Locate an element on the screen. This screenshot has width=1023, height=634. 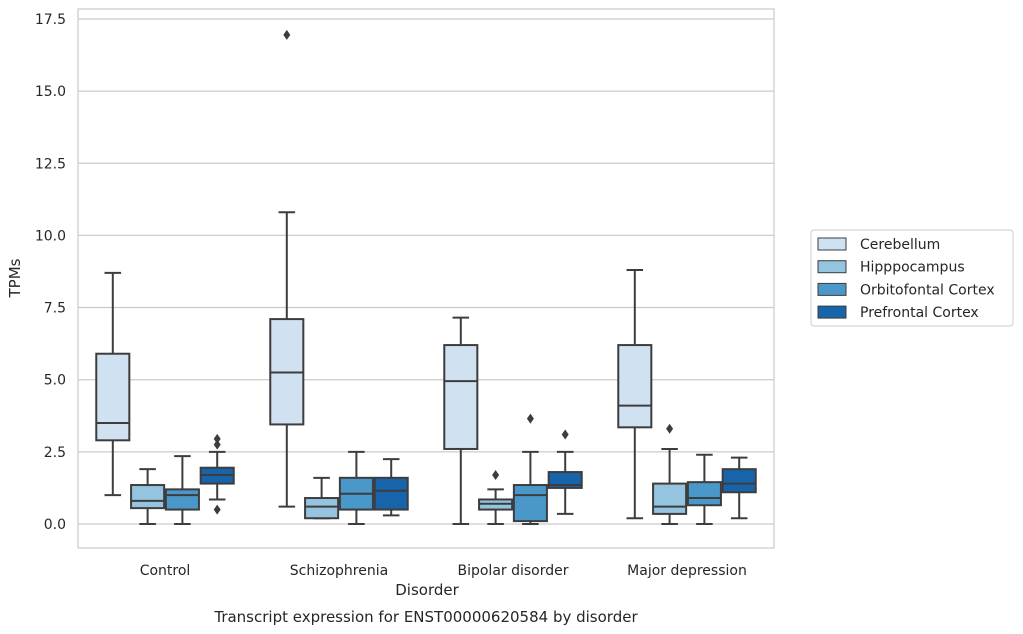
y-tick-label: 7.5 is located at coordinates (55, 309).